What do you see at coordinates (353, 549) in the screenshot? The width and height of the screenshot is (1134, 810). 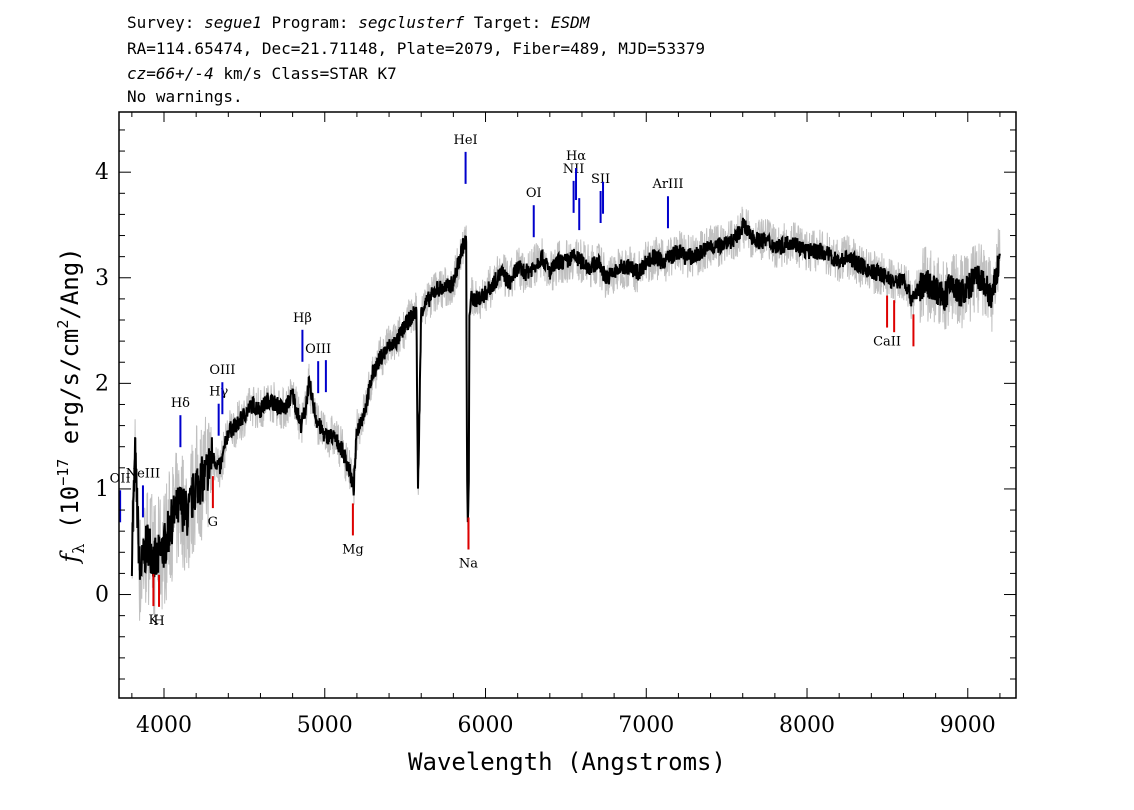 I see `line-label-mg: Mg` at bounding box center [353, 549].